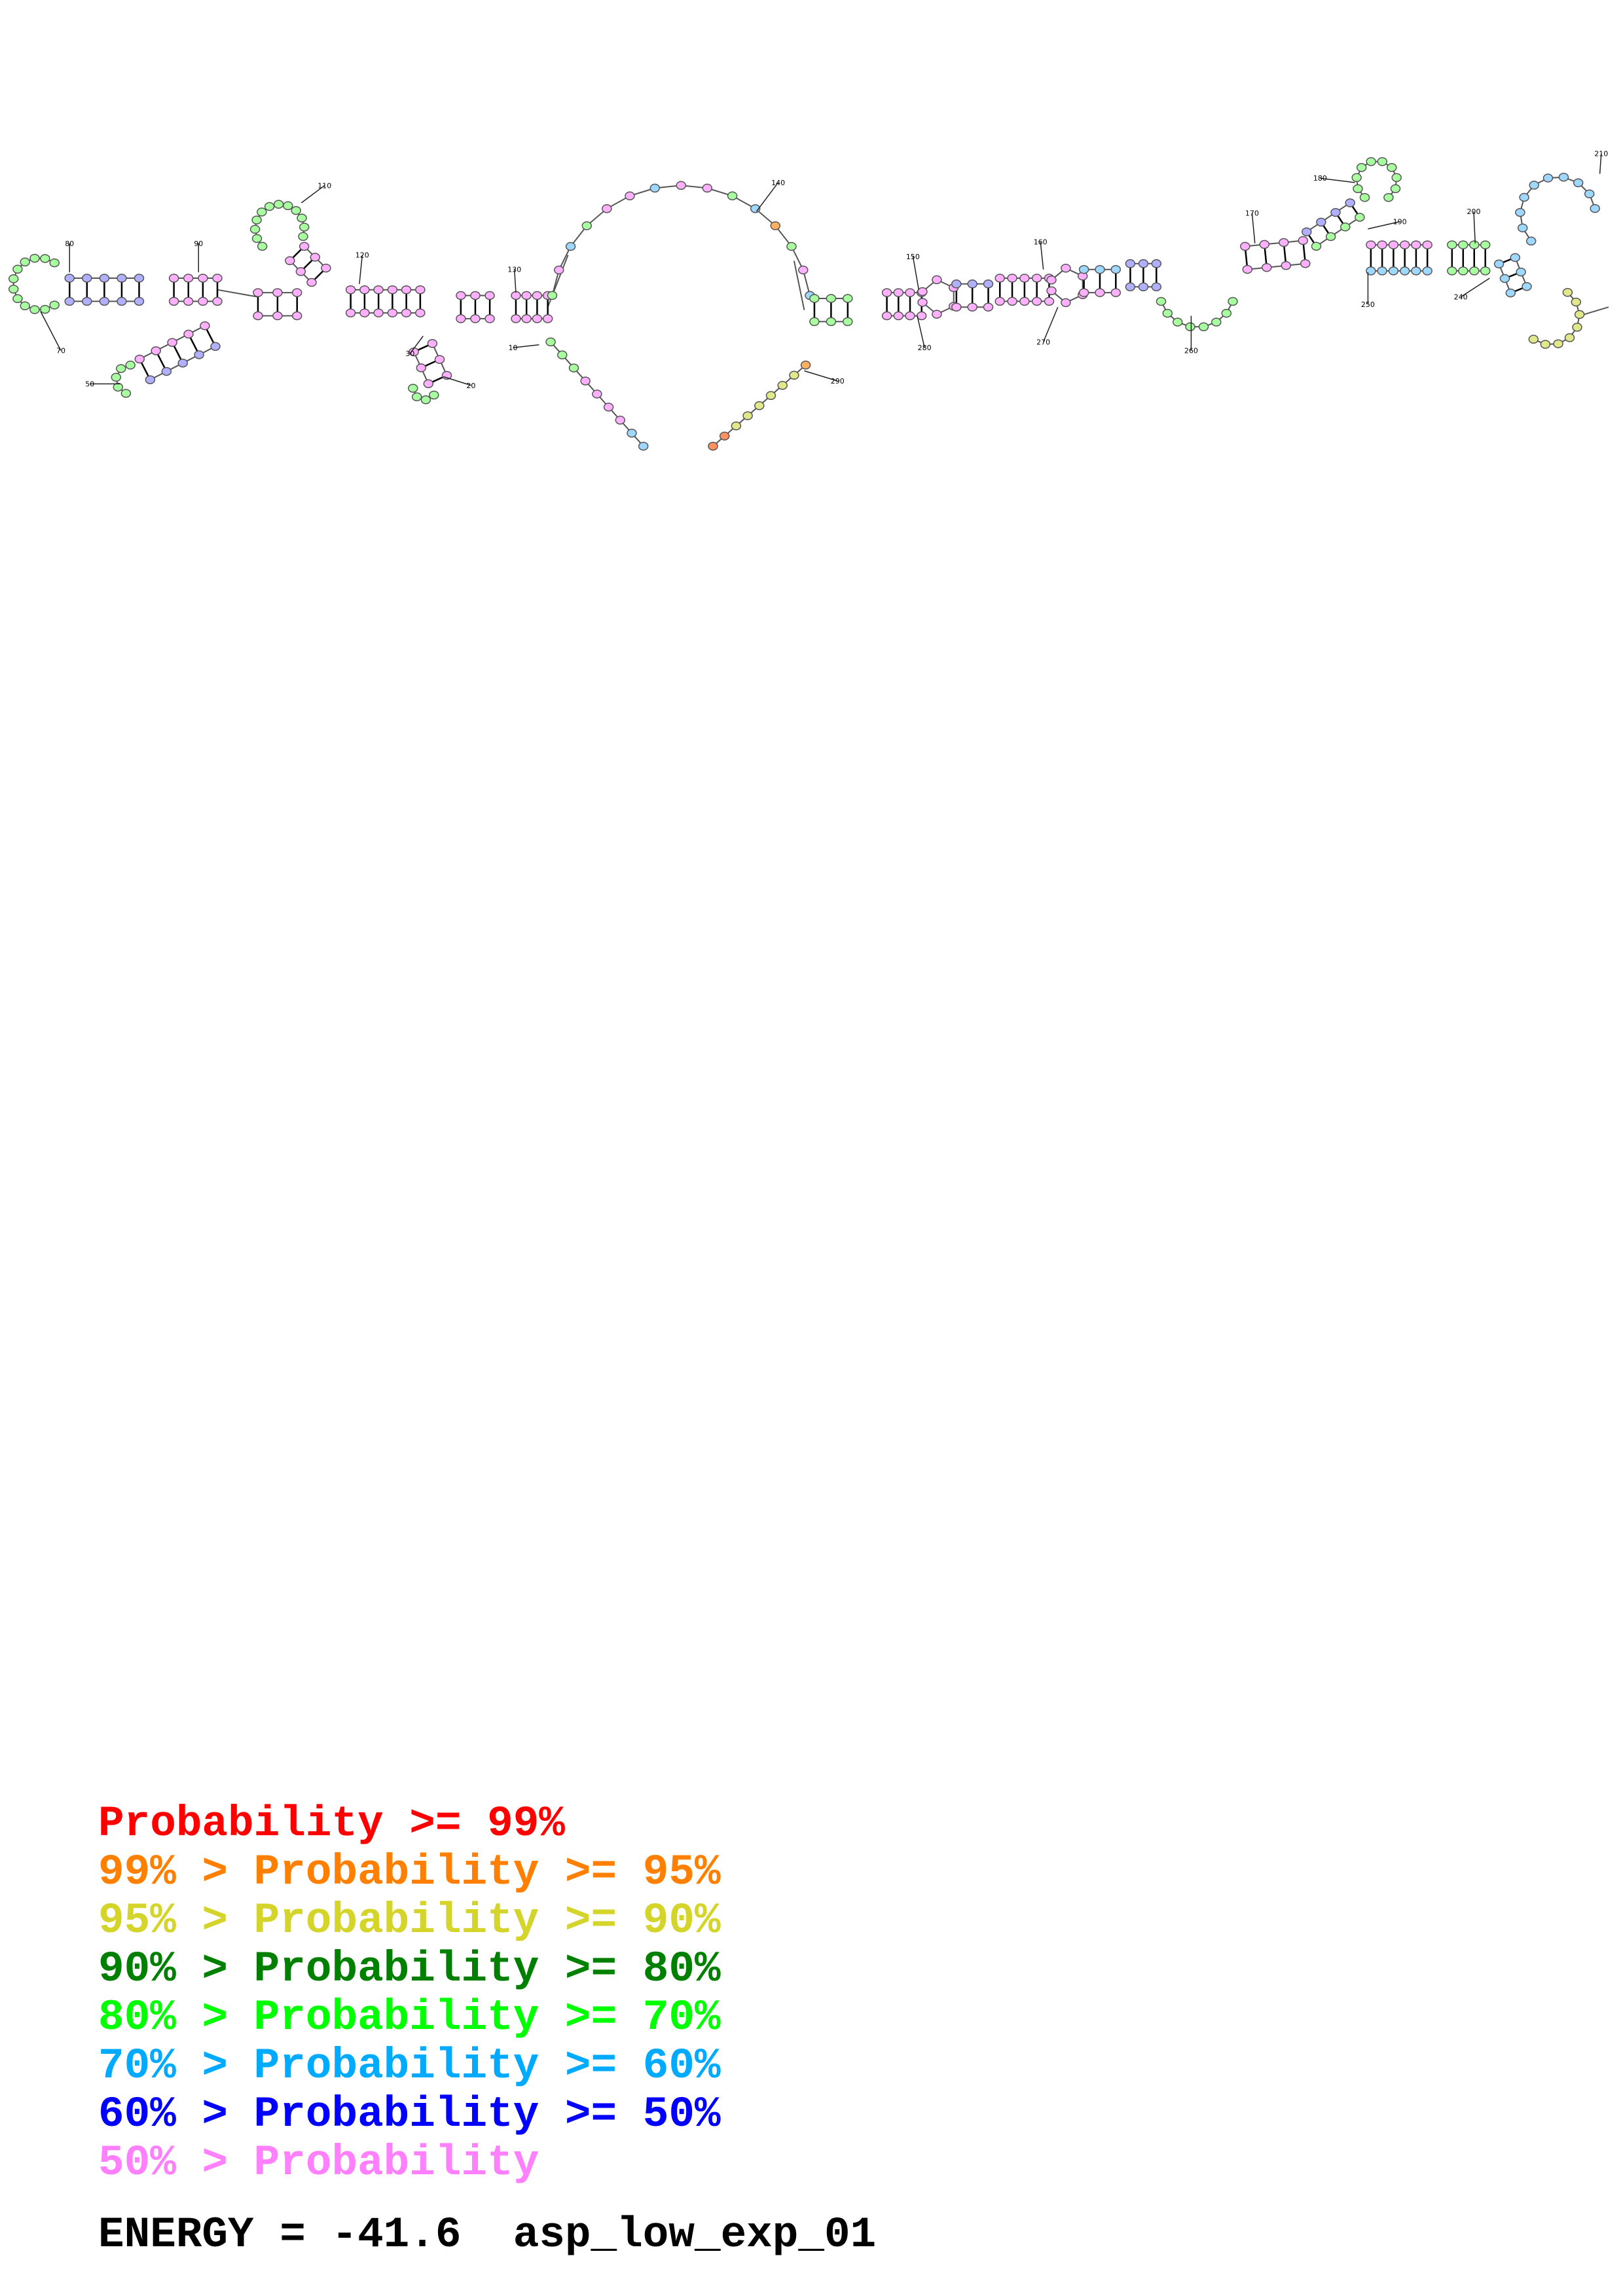 The width and height of the screenshot is (1623, 2296). Describe the element at coordinates (925, 348) in the screenshot. I see `position-label: 280` at that location.